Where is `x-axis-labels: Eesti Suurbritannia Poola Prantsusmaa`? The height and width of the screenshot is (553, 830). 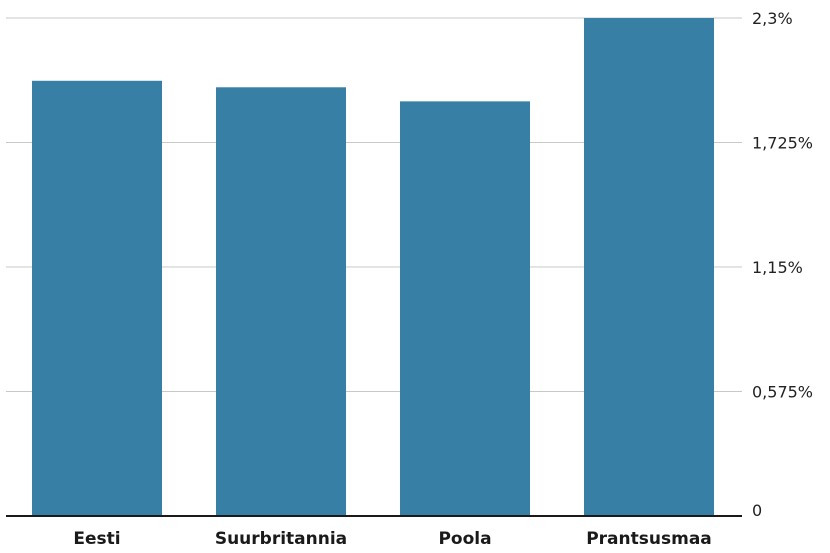 x-axis-labels: Eesti Suurbritannia Poola Prantsusmaa is located at coordinates (392, 539).